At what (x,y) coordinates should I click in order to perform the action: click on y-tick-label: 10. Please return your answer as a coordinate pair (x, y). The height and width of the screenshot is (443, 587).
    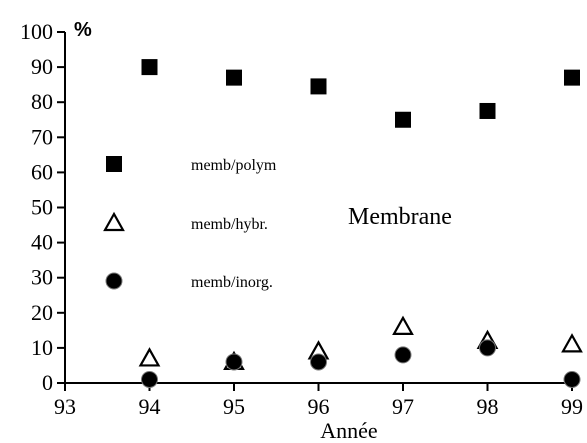
    Looking at the image, I should click on (42, 347).